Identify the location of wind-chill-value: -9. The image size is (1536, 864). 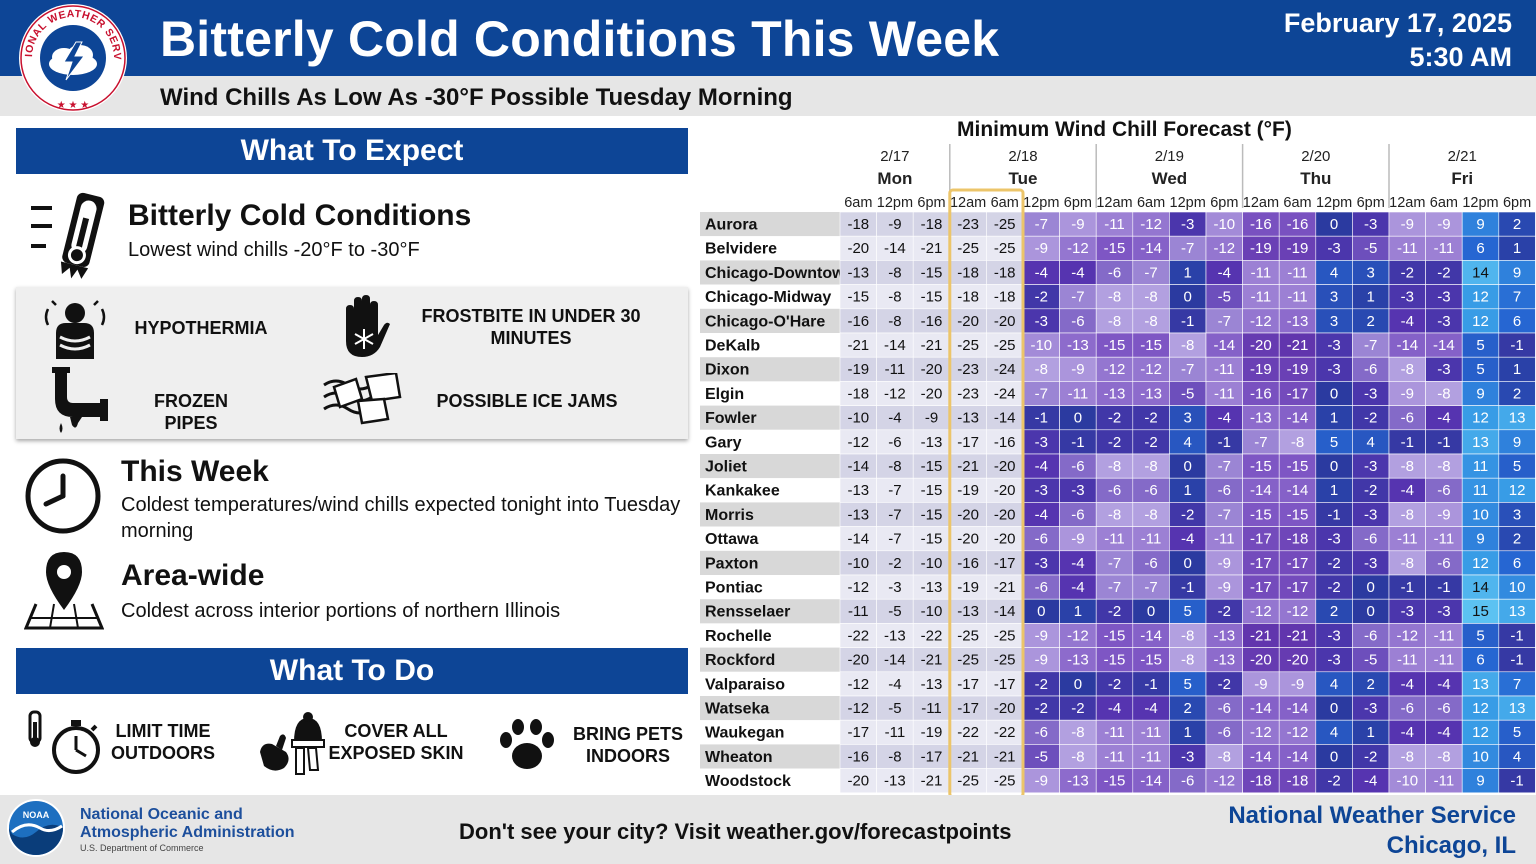
(931, 418).